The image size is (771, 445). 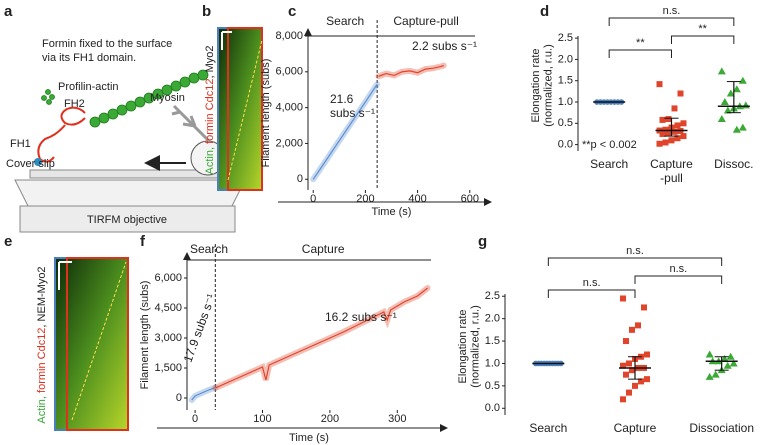 I want to click on kymograph-e, so click(x=91, y=344).